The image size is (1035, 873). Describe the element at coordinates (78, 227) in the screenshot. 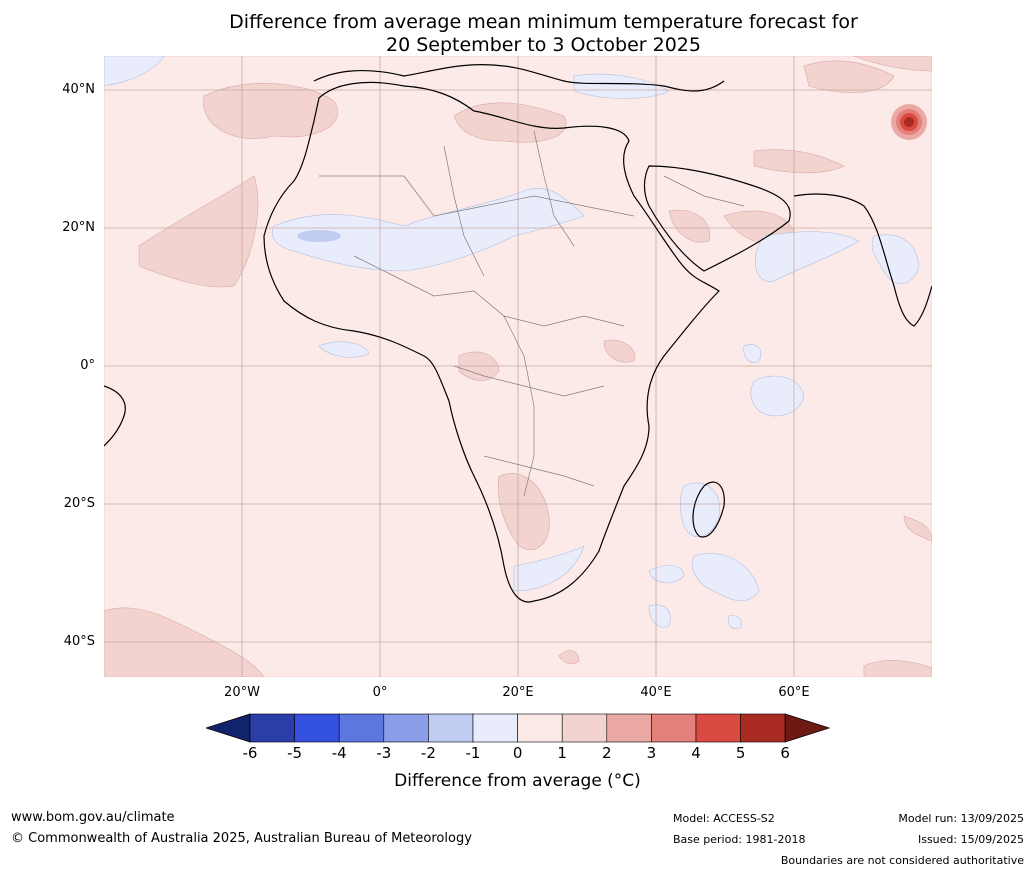

I see `lat-label-20n: 20°N` at that location.